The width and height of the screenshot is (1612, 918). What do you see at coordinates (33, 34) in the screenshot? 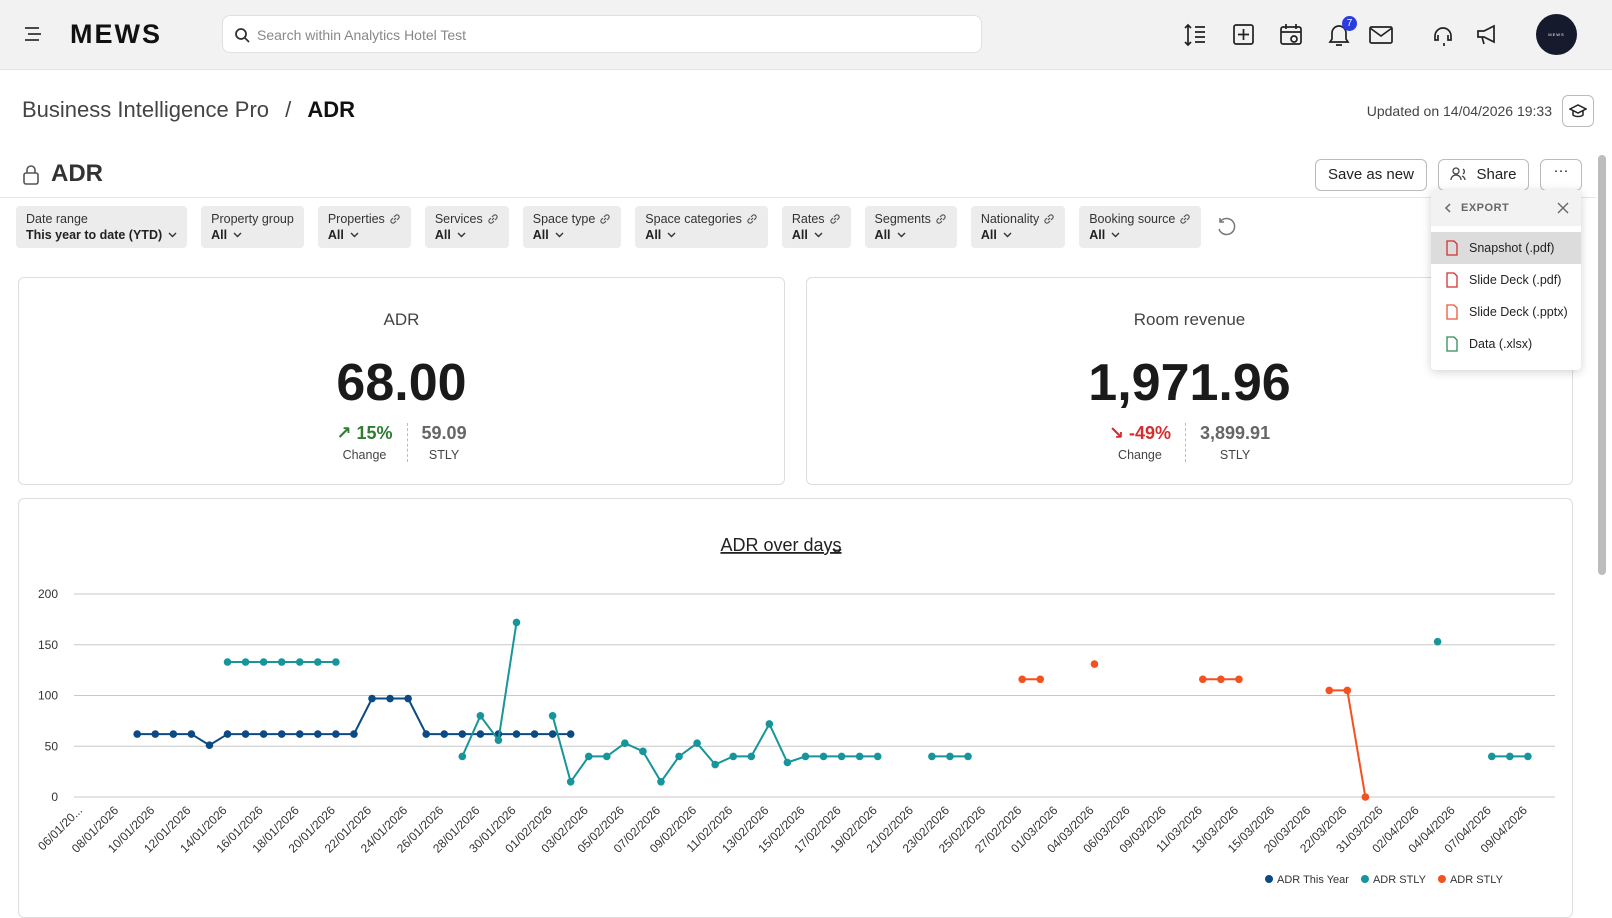
I see `menu-icon` at bounding box center [33, 34].